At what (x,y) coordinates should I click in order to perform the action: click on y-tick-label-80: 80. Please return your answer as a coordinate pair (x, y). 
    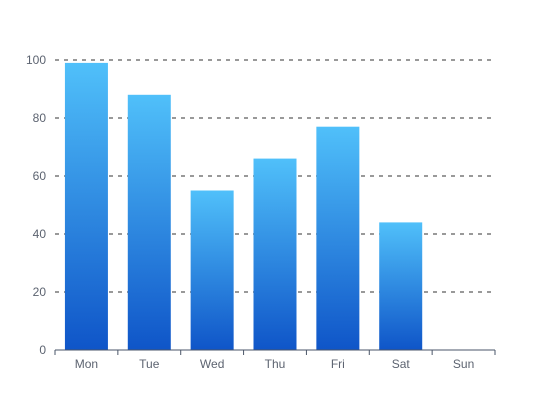
    Looking at the image, I should click on (40, 118).